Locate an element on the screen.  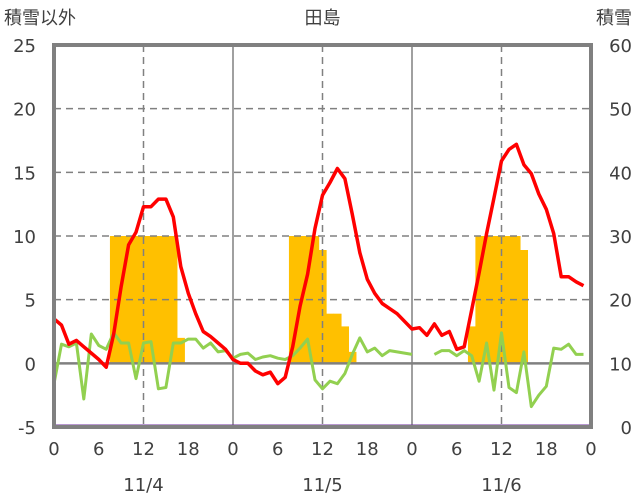
left-tick-label: -5 is located at coordinates (27, 428).